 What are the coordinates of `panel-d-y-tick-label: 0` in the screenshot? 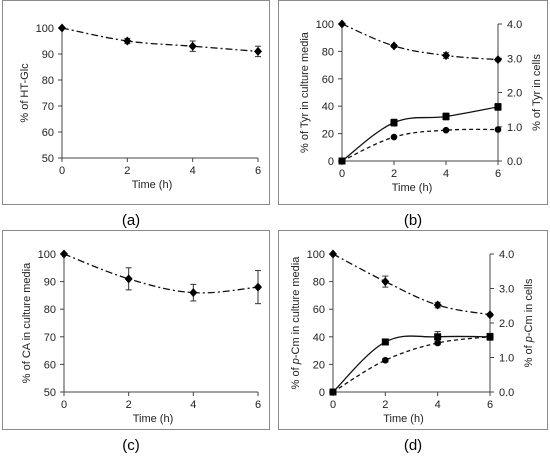 It's located at (322, 393).